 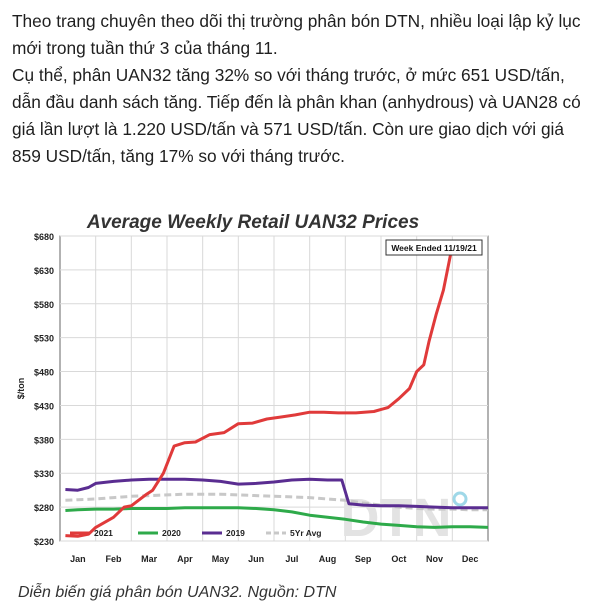 What do you see at coordinates (277, 517) in the screenshot?
I see `series-line-2020` at bounding box center [277, 517].